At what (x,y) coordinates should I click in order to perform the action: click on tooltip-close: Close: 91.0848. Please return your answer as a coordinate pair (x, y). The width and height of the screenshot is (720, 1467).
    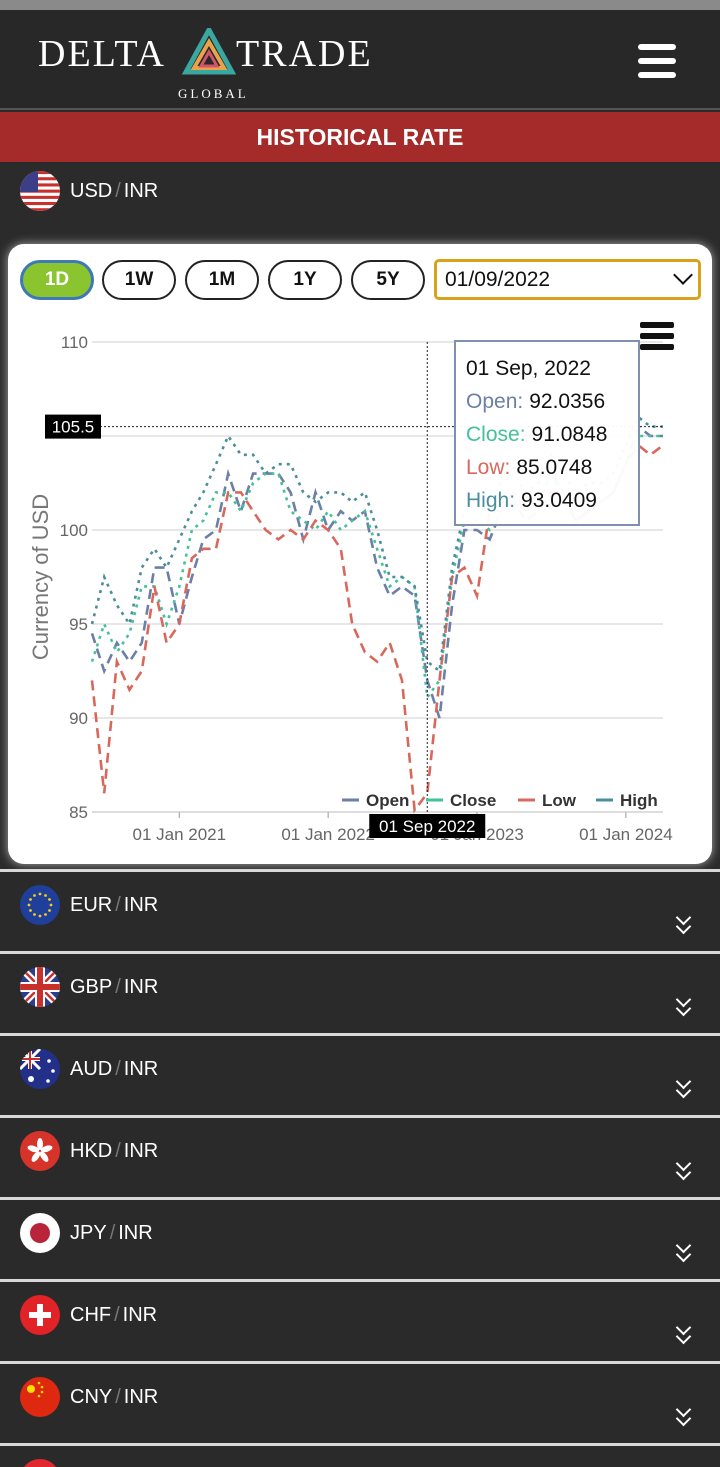
    Looking at the image, I should click on (537, 434).